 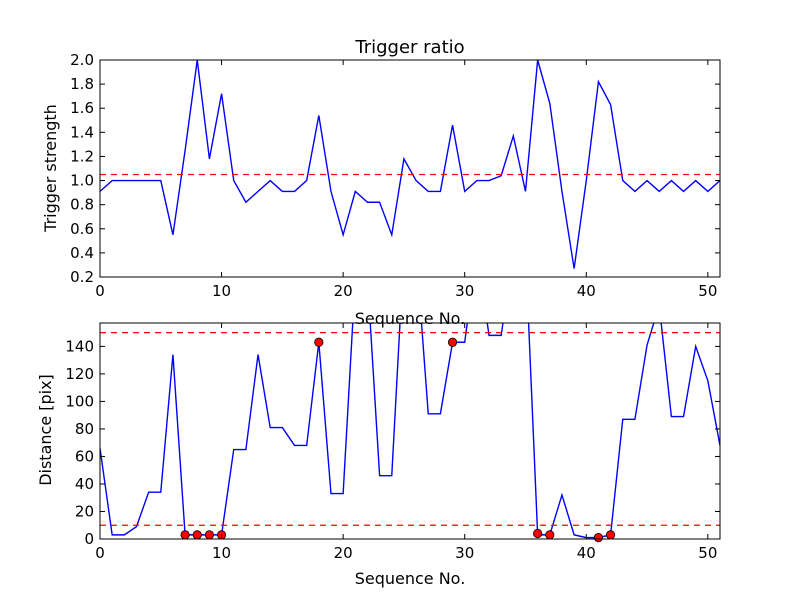 What do you see at coordinates (79, 346) in the screenshot?
I see `y-tick-label: 140` at bounding box center [79, 346].